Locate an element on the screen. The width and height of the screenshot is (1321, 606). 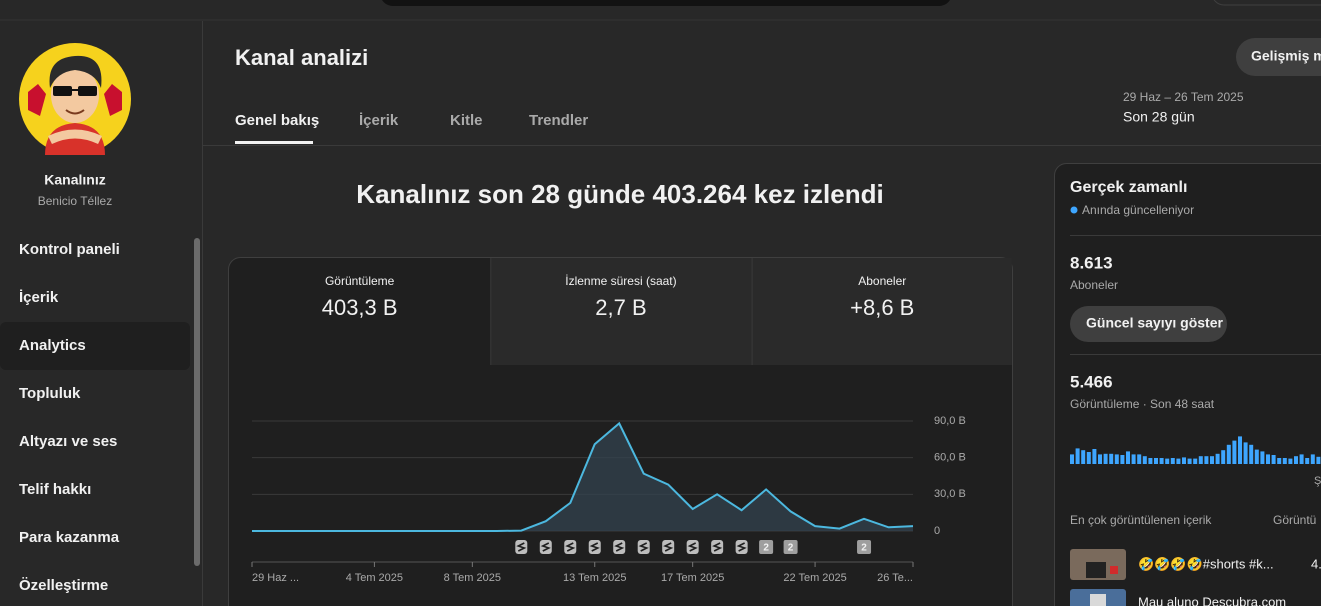
y-tick-label: 30,0 B is located at coordinates (950, 494).